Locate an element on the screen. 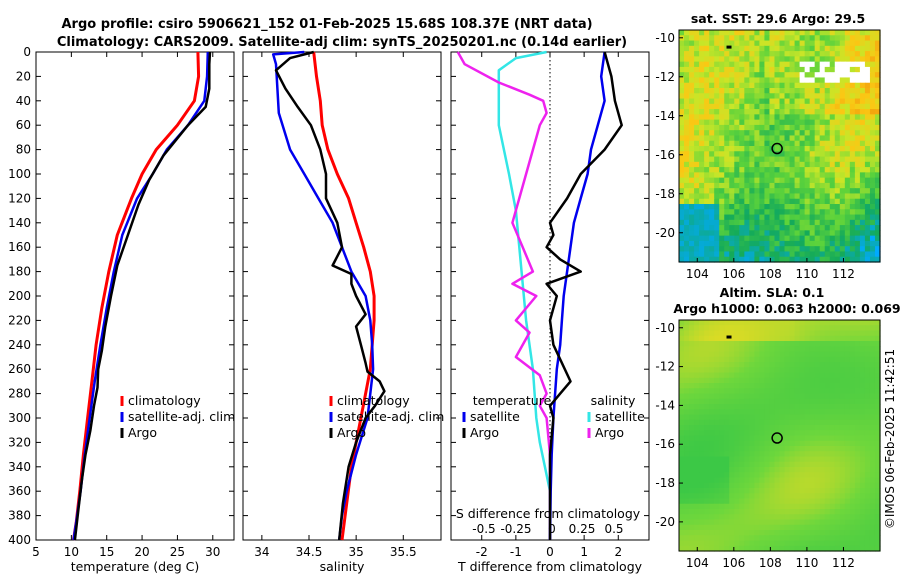  x-tick-label: 35.5 is located at coordinates (403, 552).